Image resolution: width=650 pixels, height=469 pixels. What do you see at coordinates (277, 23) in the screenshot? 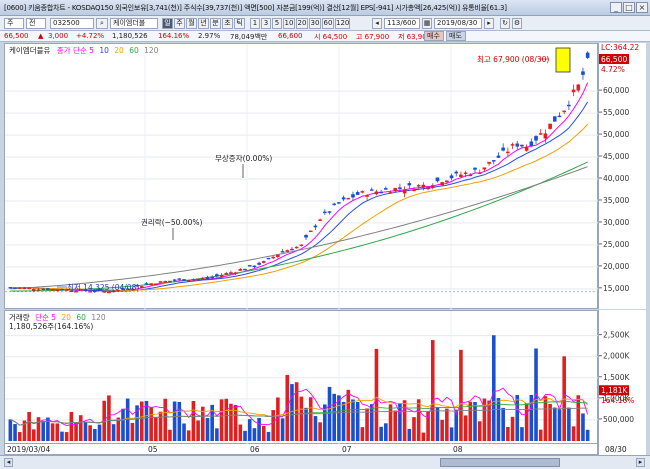
I see `interval-5: 5` at bounding box center [277, 23].